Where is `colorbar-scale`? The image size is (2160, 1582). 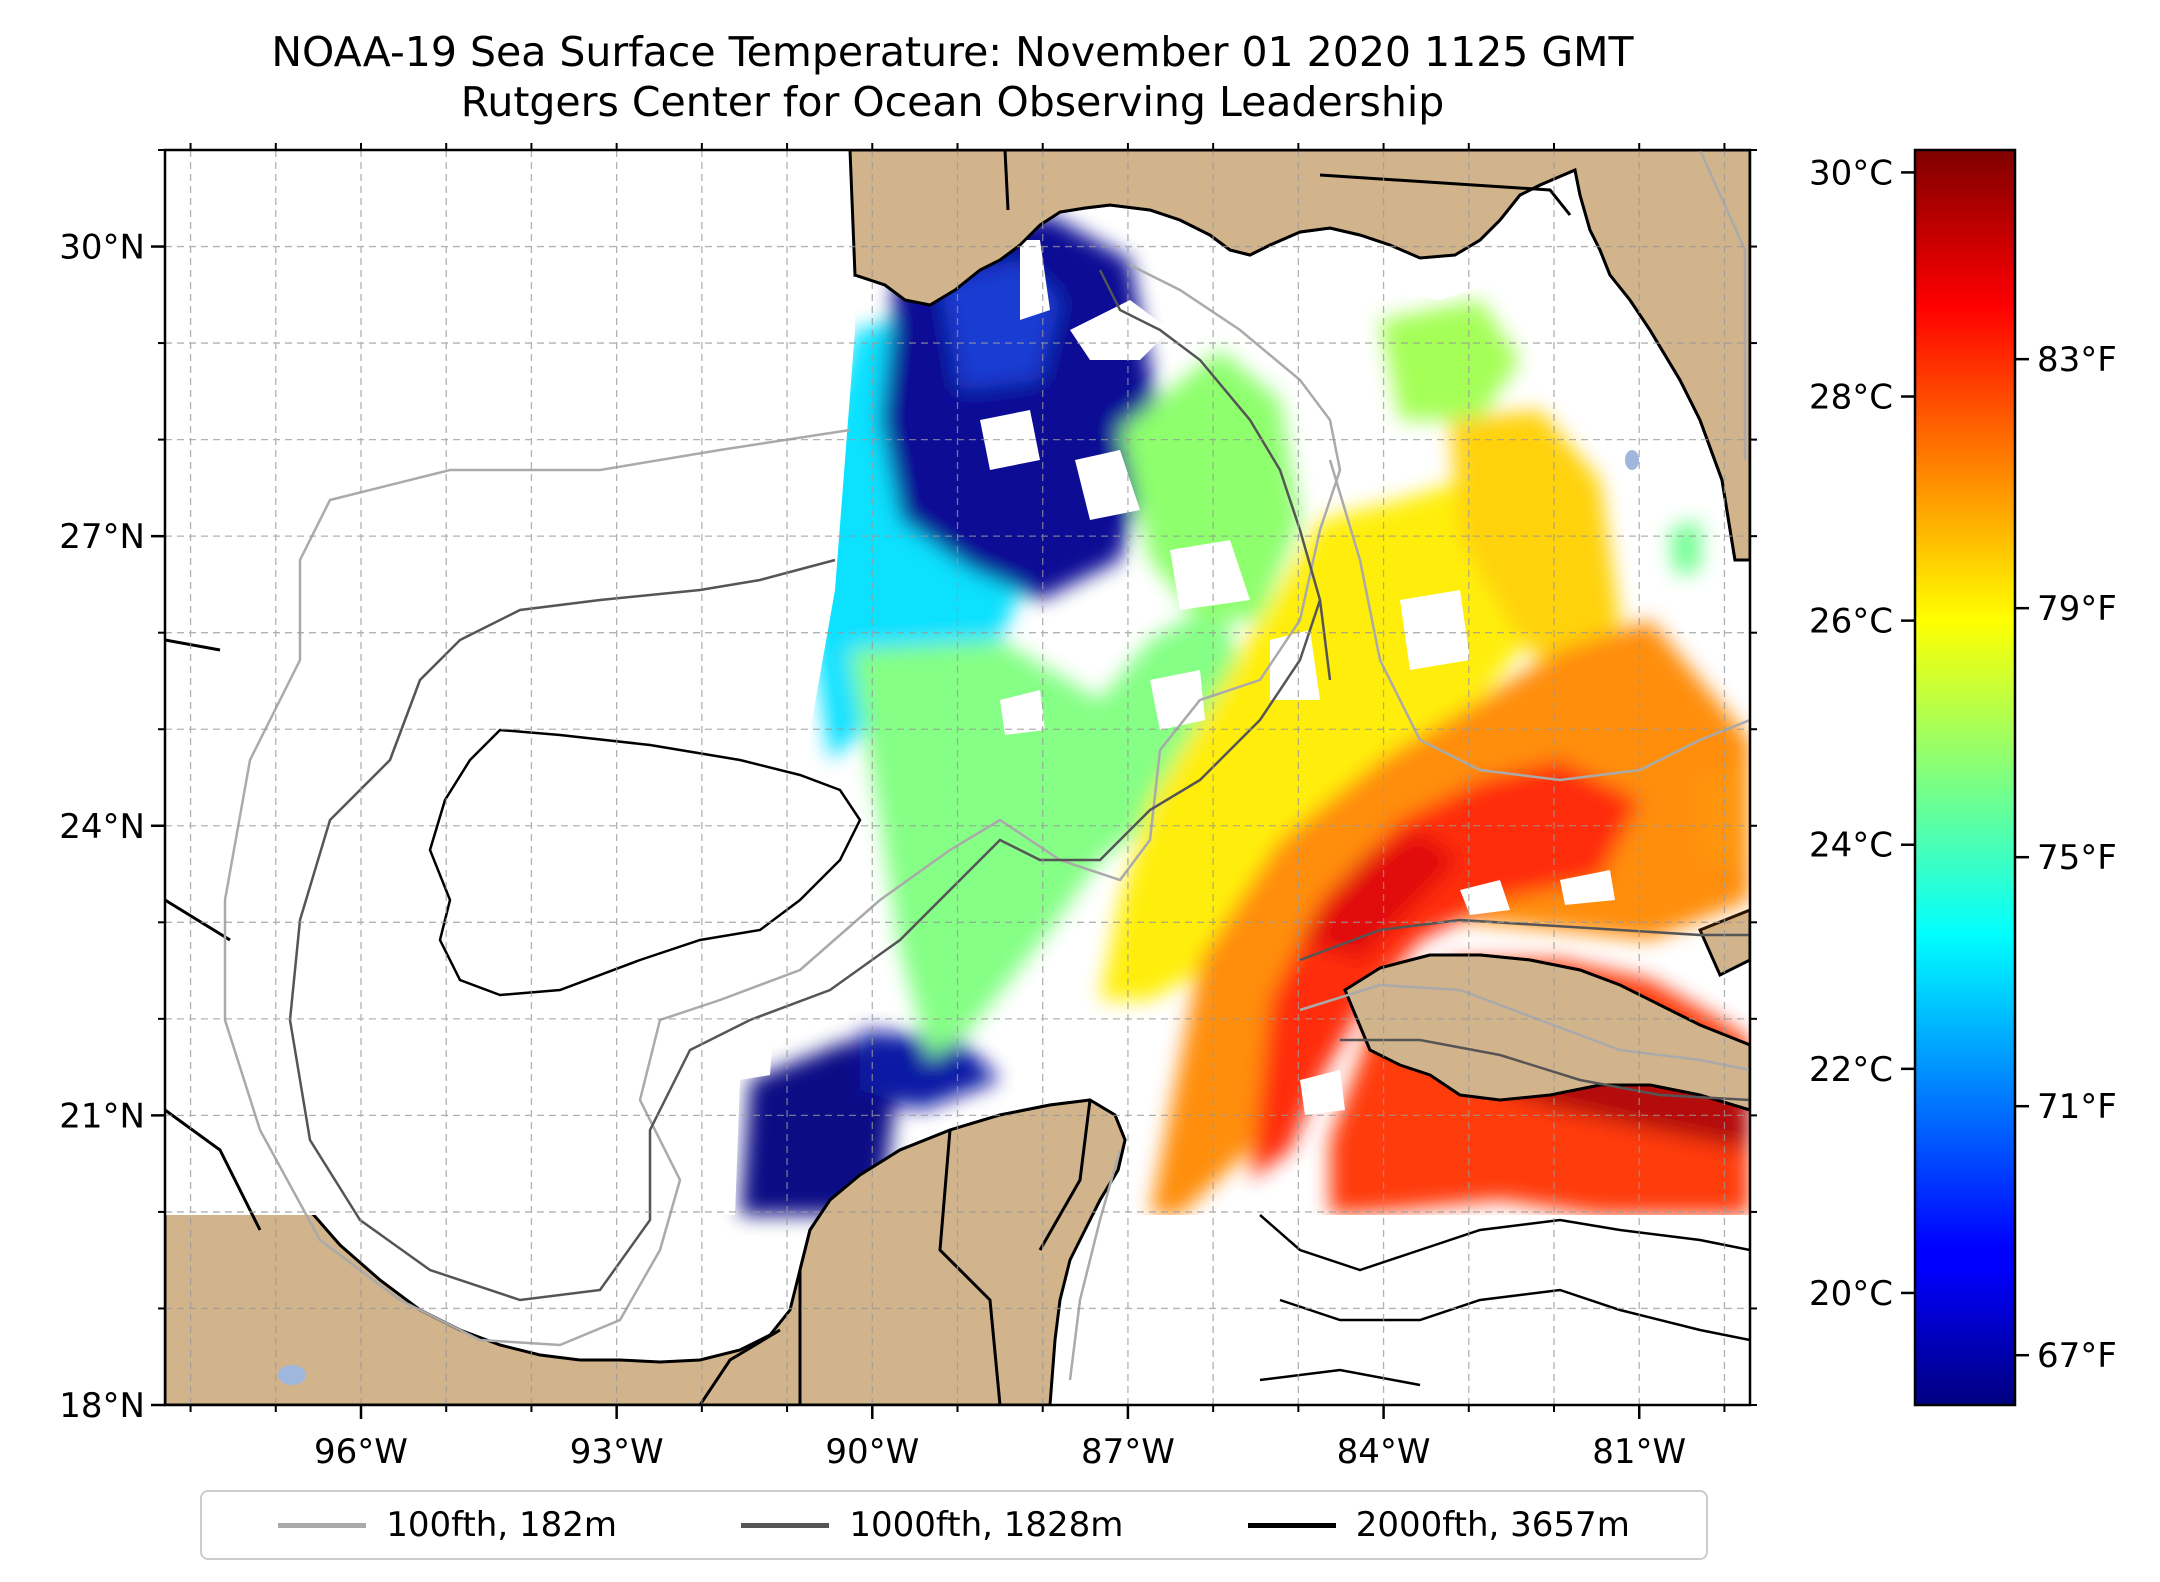 colorbar-scale is located at coordinates (1965, 777).